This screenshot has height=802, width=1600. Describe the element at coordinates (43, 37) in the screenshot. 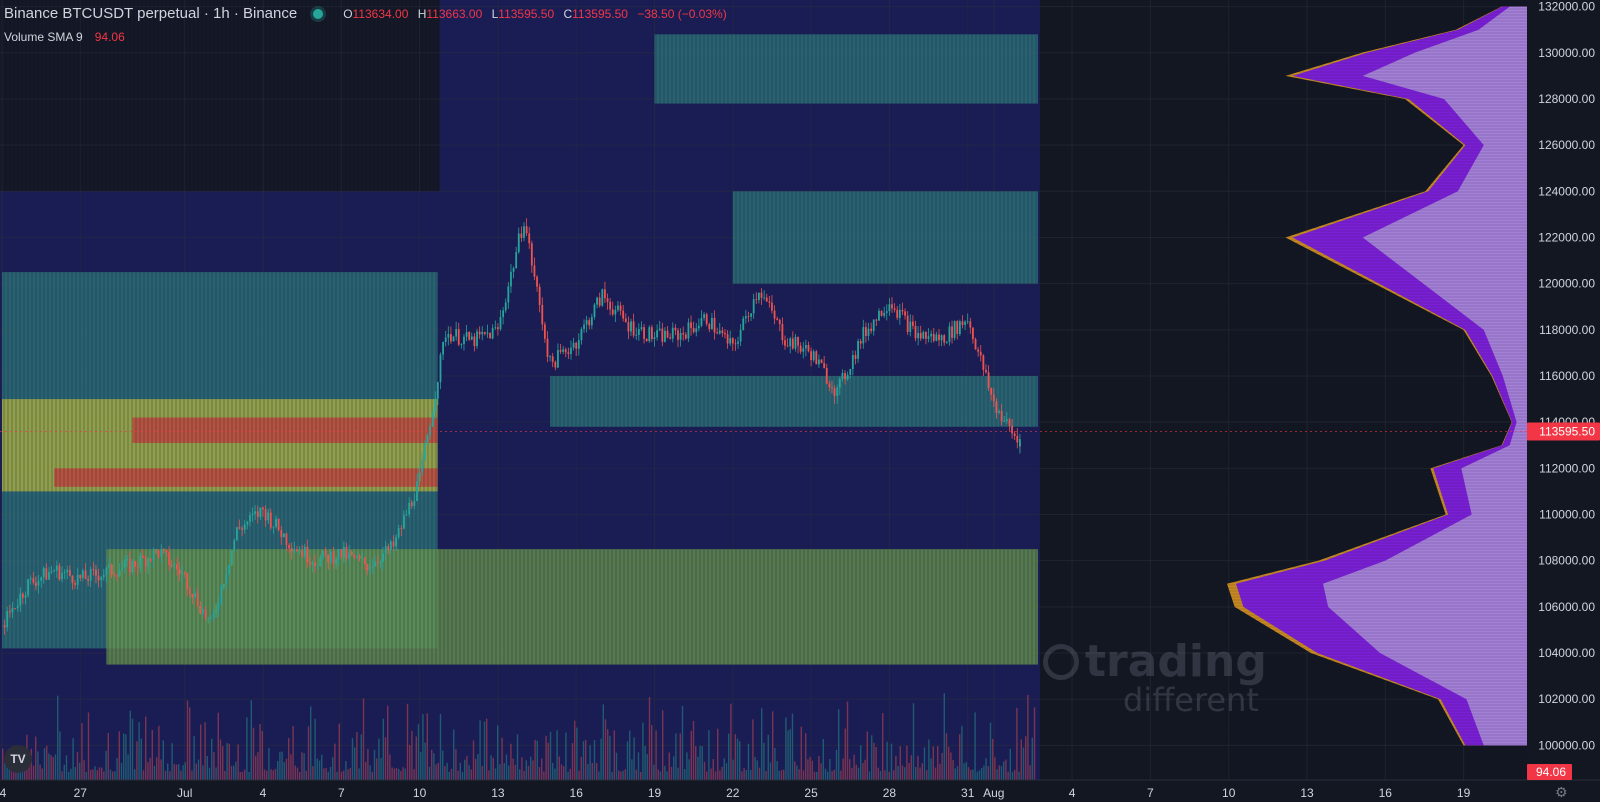

I see `indicator-name: Volume SMA 9` at that location.